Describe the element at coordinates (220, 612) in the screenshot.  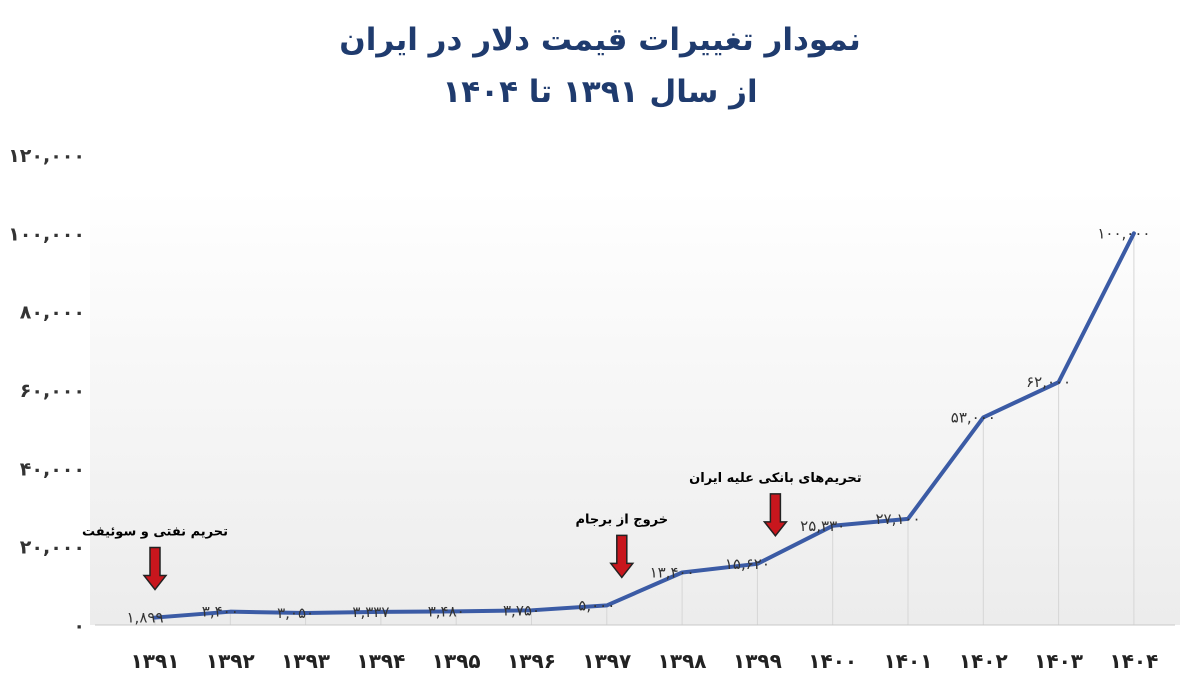
I see `data-label: ۳,۴۰۰` at that location.